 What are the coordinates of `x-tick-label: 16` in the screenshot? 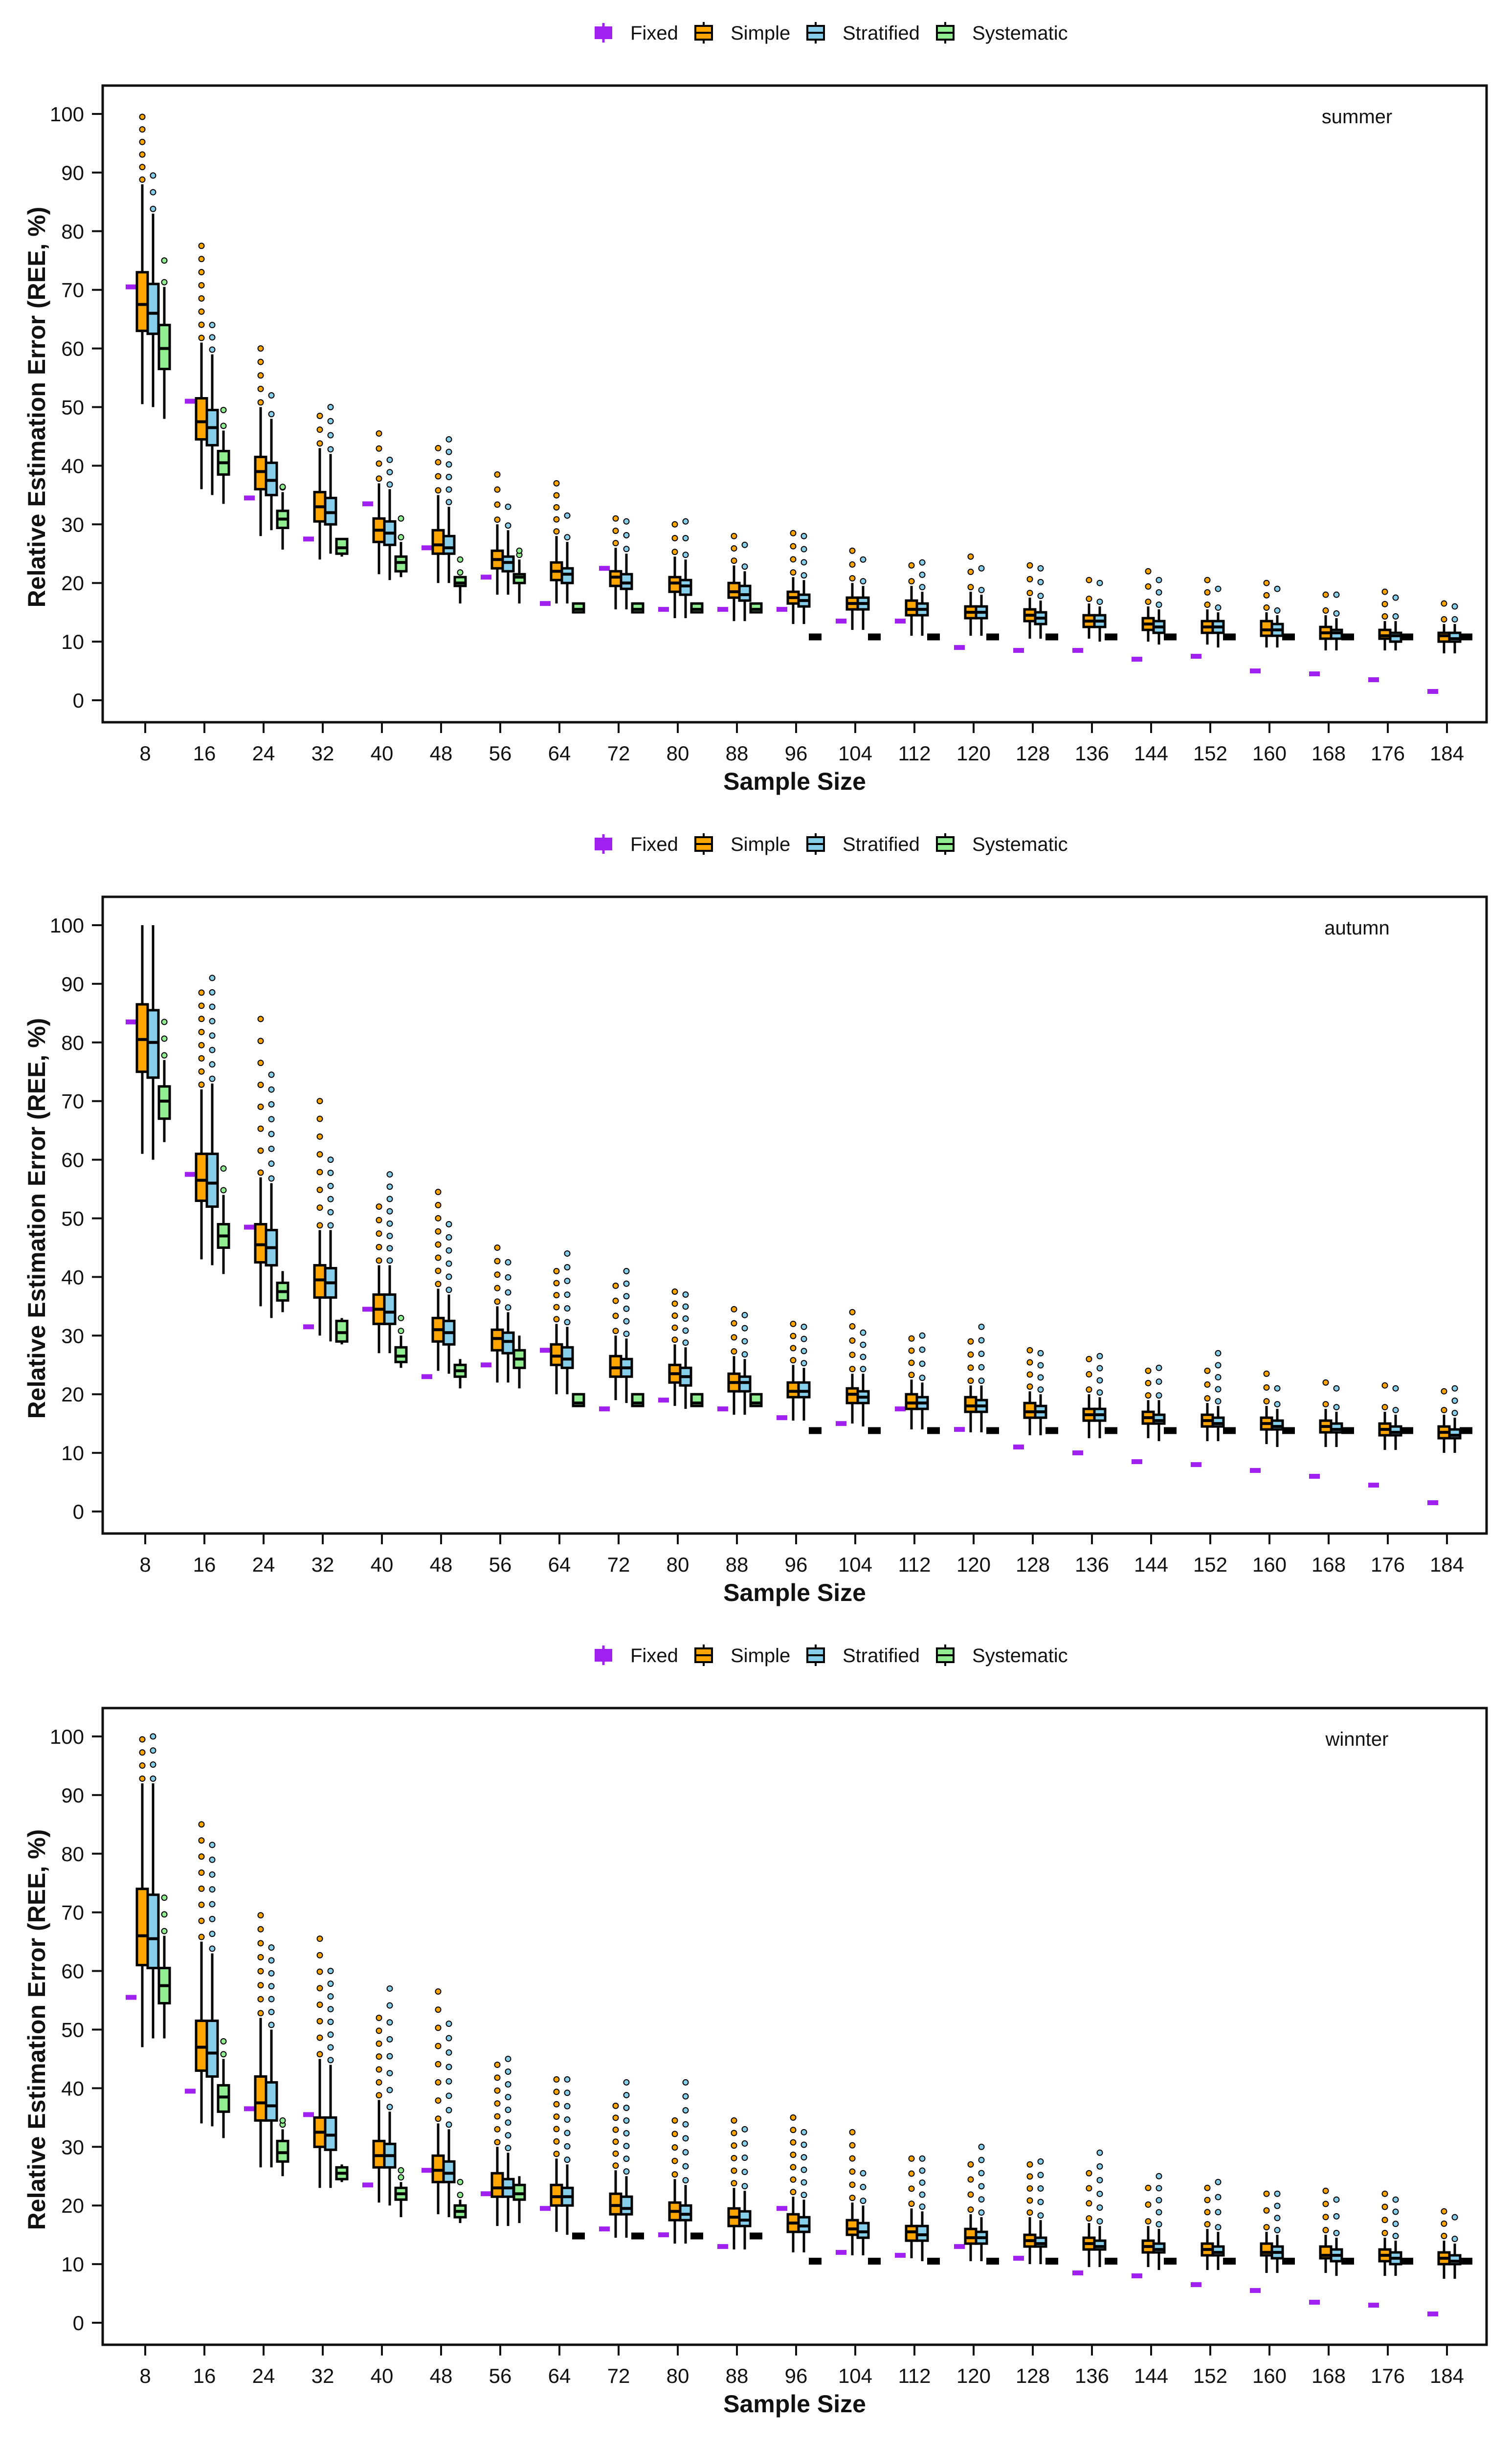 It's located at (205, 1564).